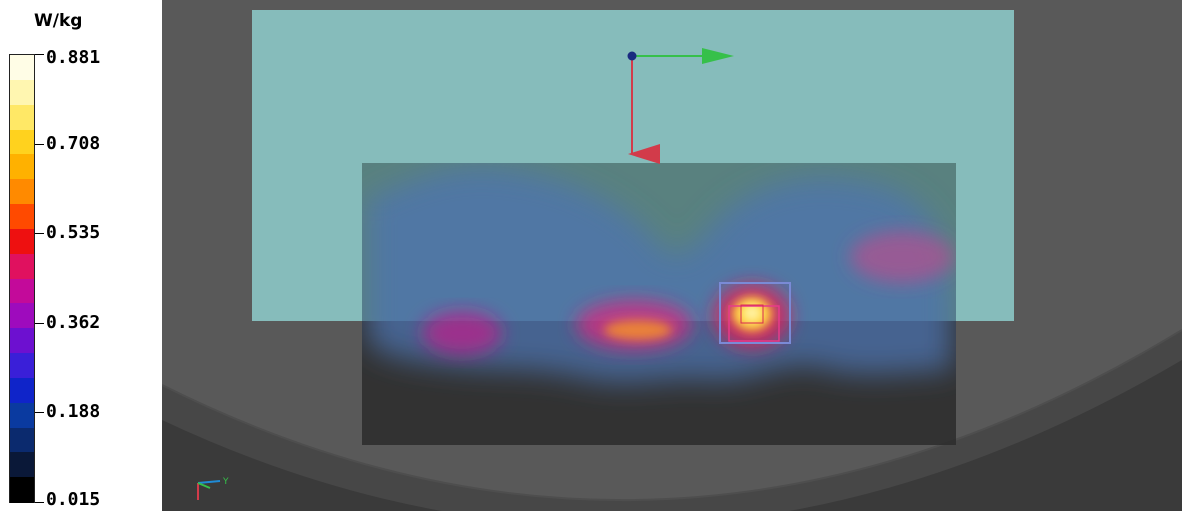  What do you see at coordinates (73, 143) in the screenshot?
I see `colorbar-tick-label: 0.708` at bounding box center [73, 143].